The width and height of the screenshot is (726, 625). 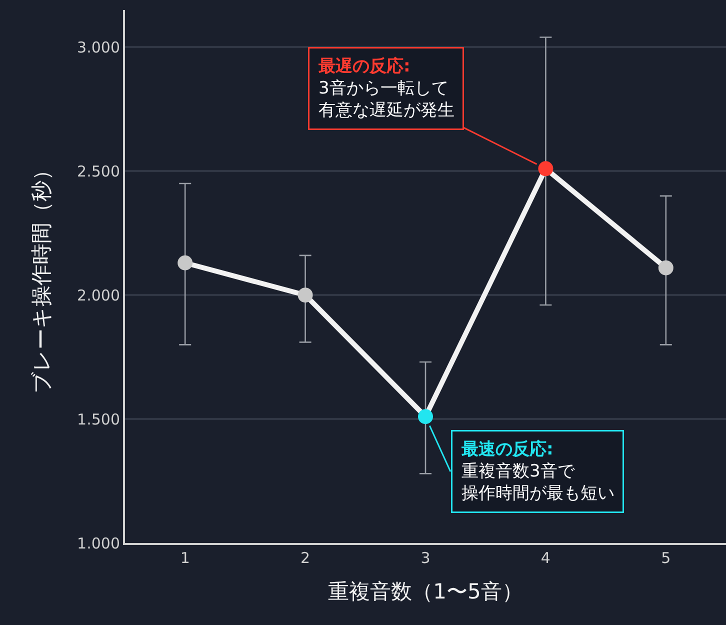 I want to click on y-tick-label: 2.000, so click(x=98, y=295).